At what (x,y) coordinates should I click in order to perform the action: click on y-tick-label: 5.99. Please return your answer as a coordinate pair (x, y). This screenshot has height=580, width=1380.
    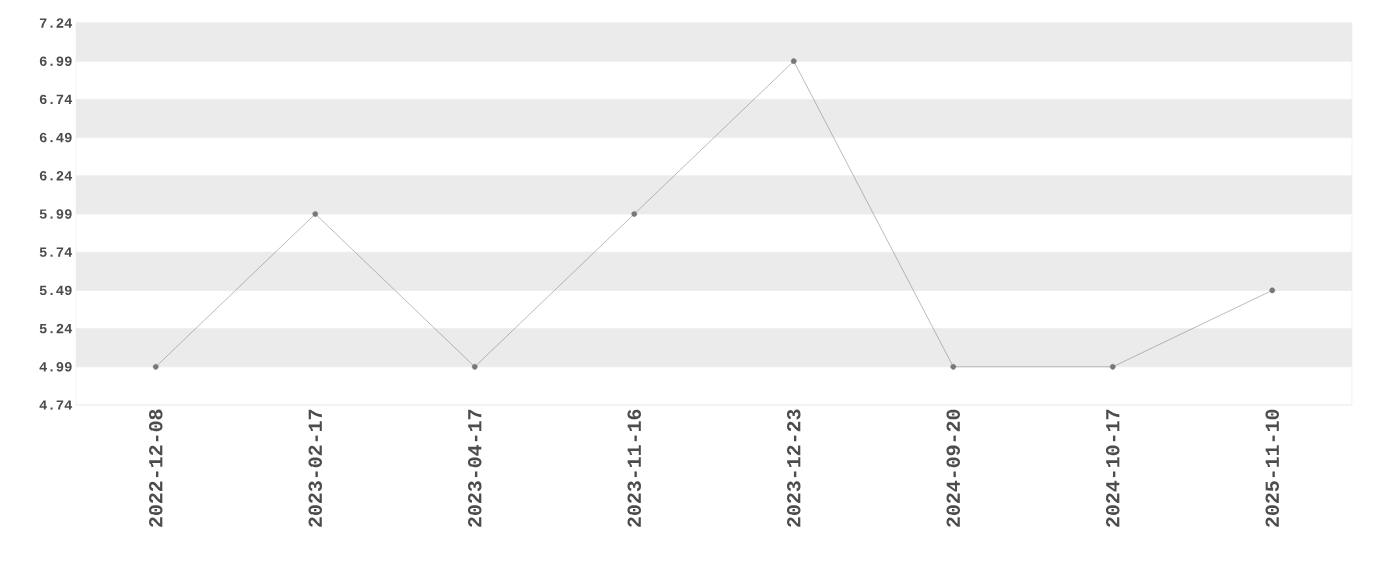
    Looking at the image, I should click on (55, 214).